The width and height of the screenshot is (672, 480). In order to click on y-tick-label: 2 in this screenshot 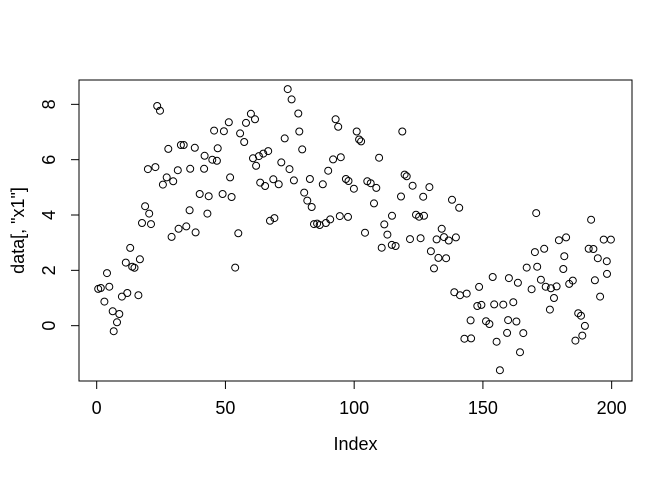, I will do `click(49, 270)`.